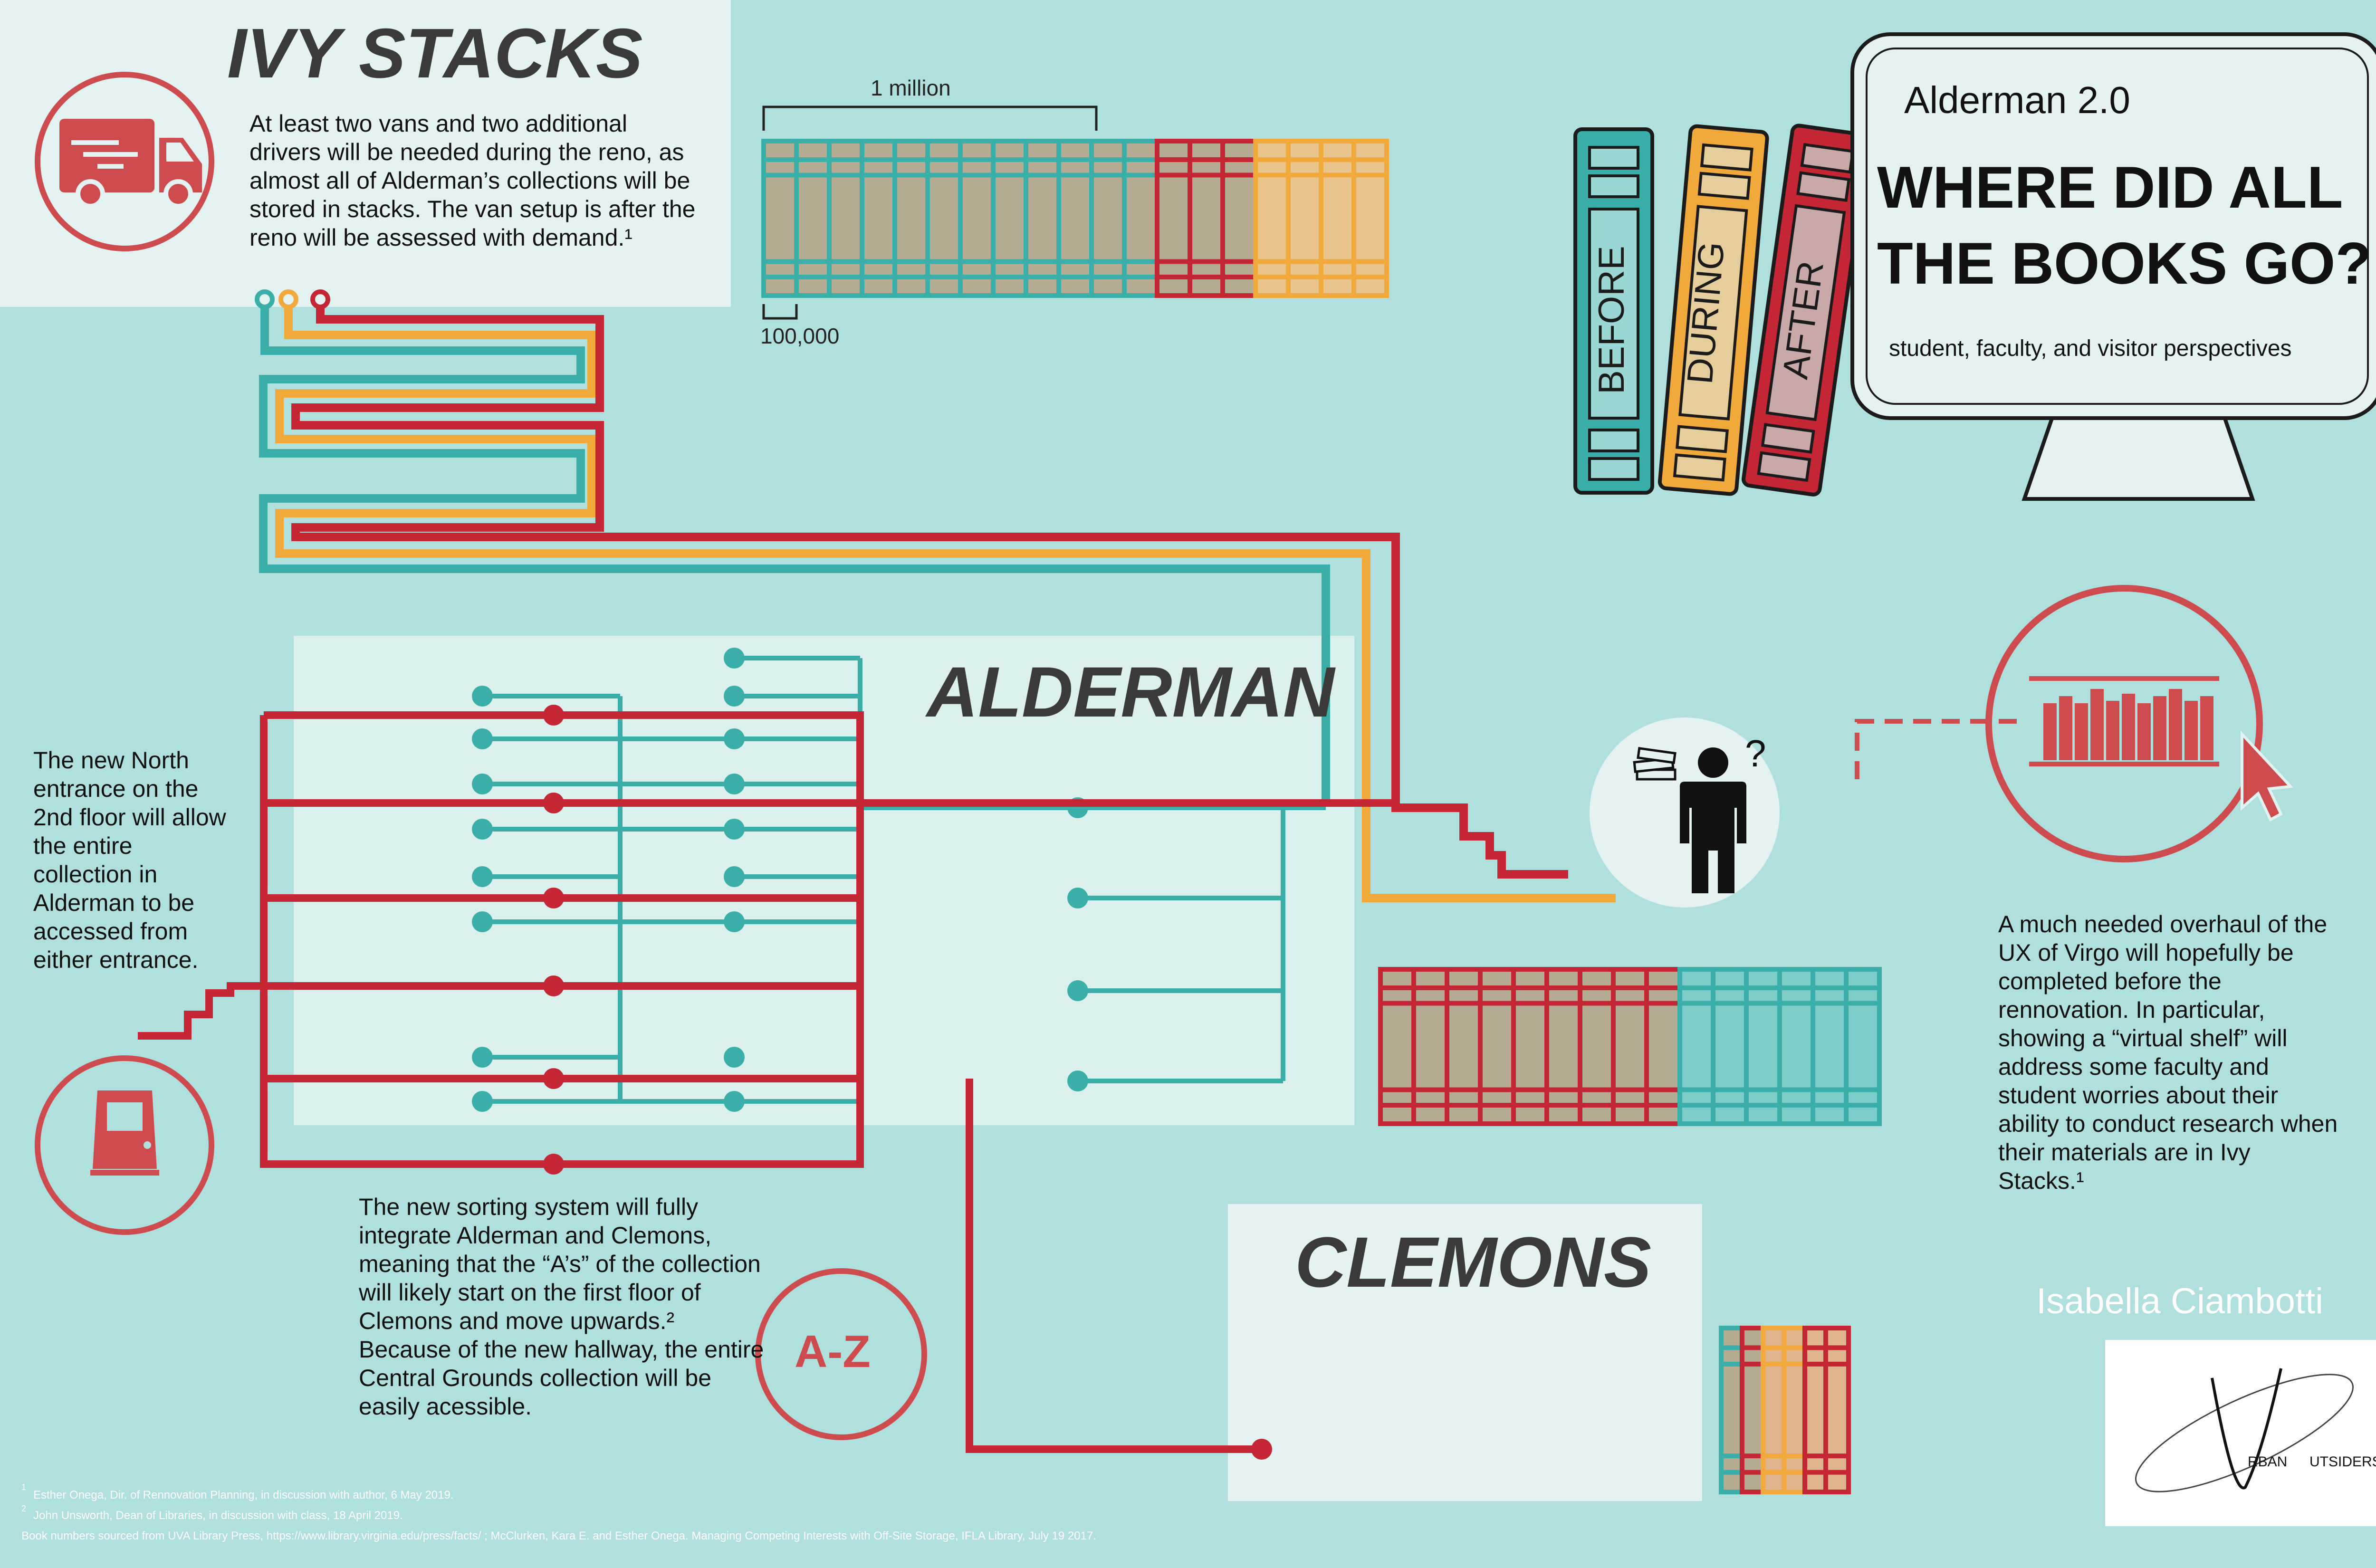 The height and width of the screenshot is (1568, 2376). I want to click on during-book, so click(1713, 310).